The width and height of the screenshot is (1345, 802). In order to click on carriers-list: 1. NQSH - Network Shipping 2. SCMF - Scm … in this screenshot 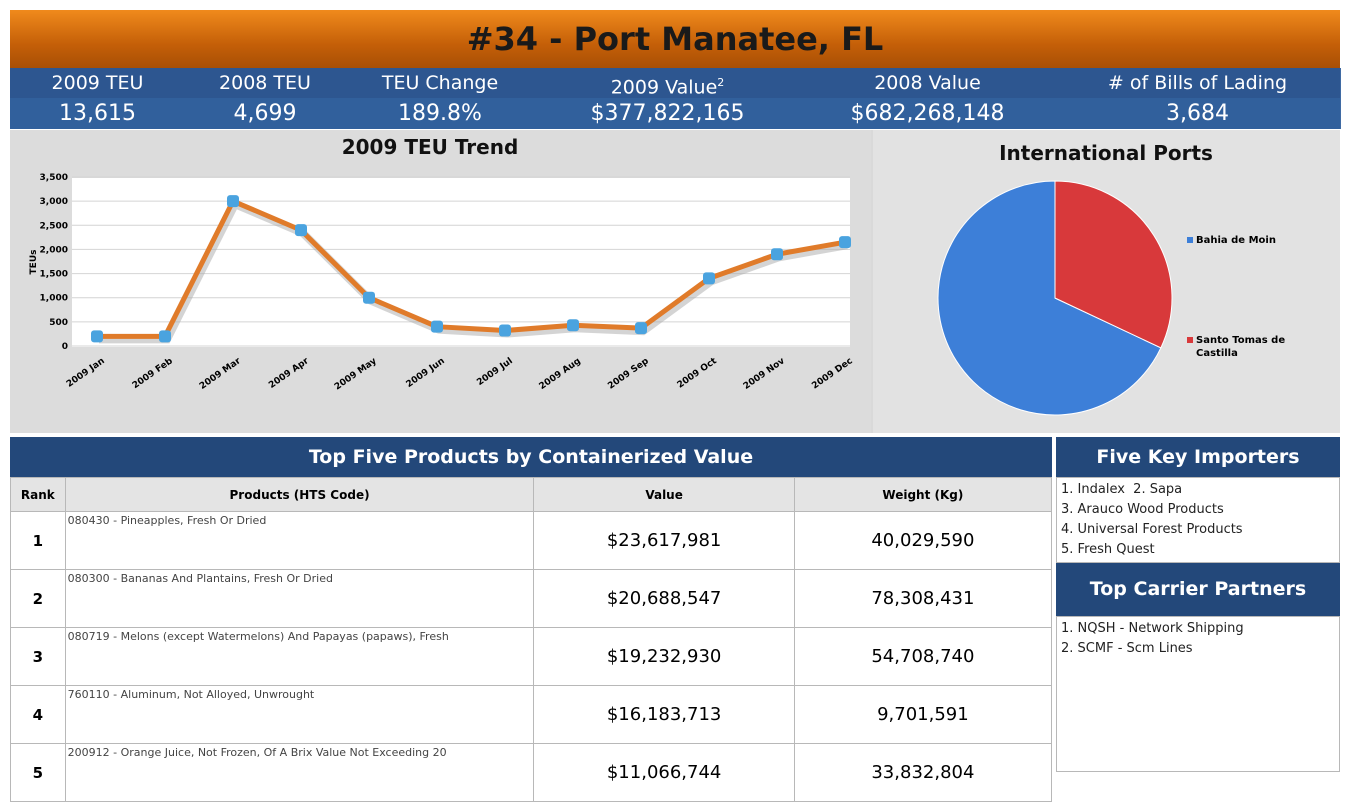, I will do `click(1198, 694)`.